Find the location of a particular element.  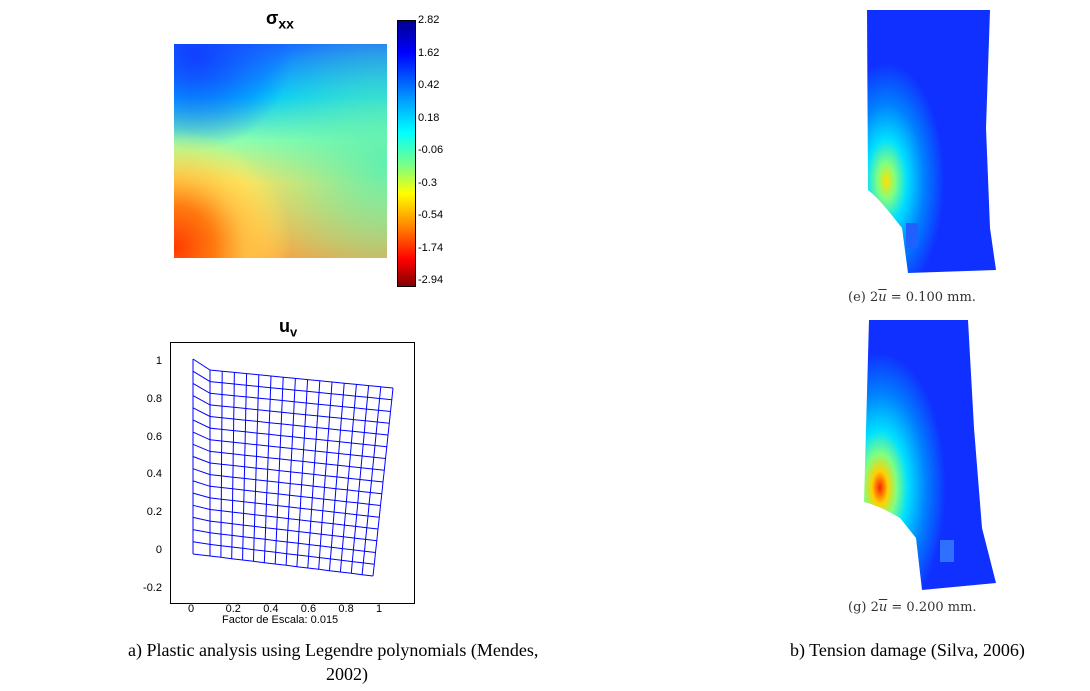

mesh-x-tick-label: 0.2 is located at coordinates (233, 609).